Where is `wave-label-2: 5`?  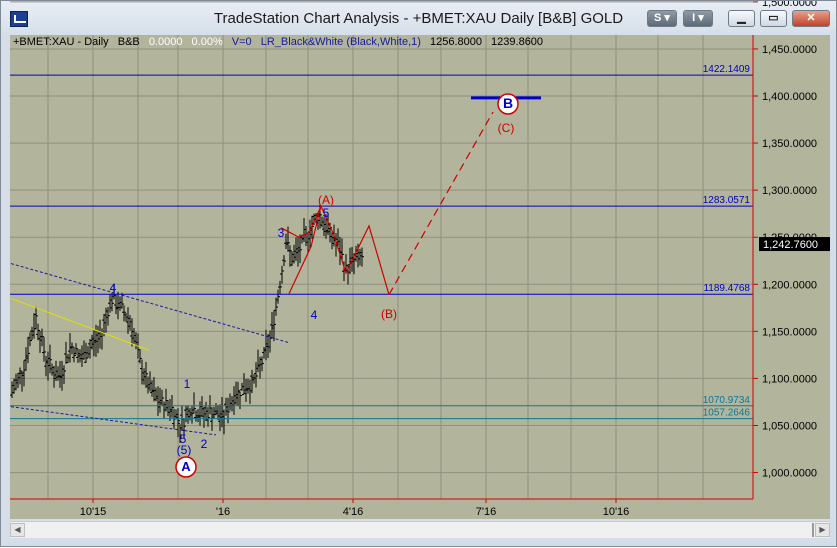
wave-label-2: 5 is located at coordinates (183, 439).